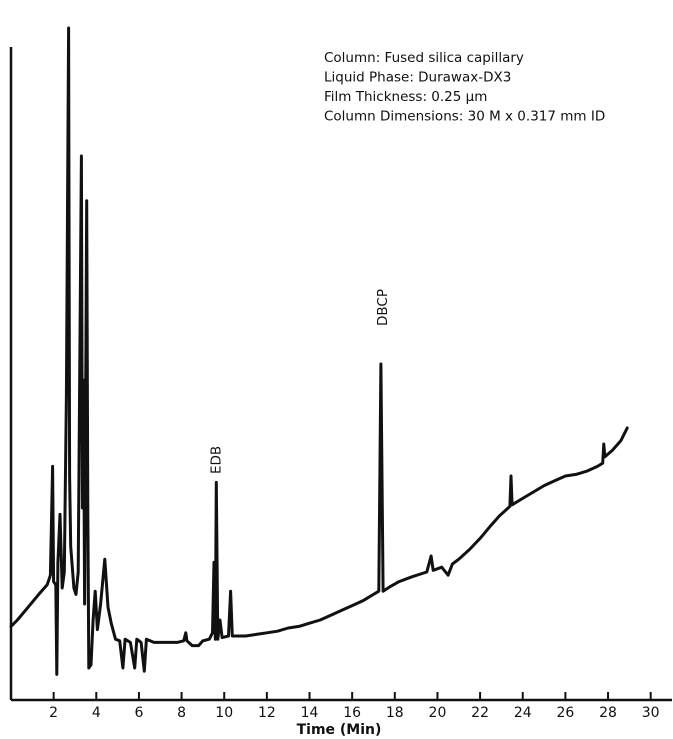 This screenshot has width=673, height=739. I want to click on x-tick-label: 10, so click(224, 713).